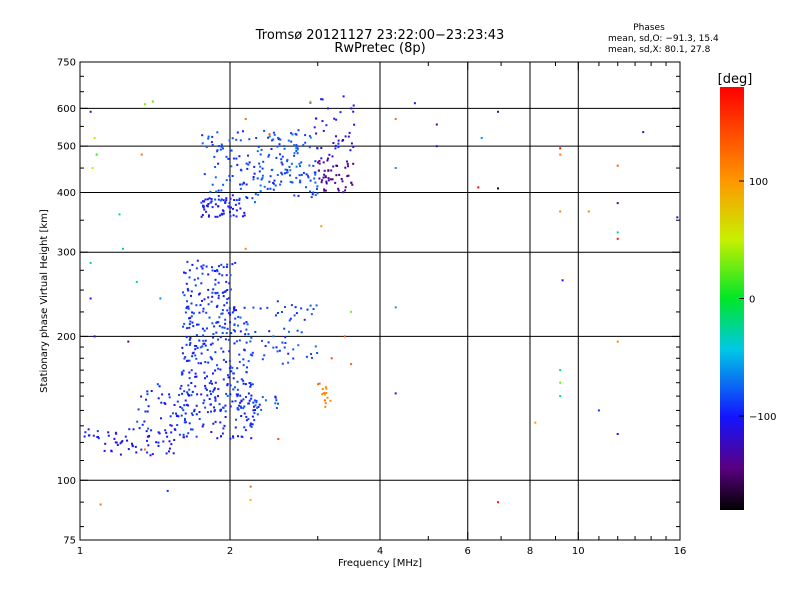 This screenshot has width=800, height=600. I want to click on colorbar-tick-label: 0, so click(752, 300).